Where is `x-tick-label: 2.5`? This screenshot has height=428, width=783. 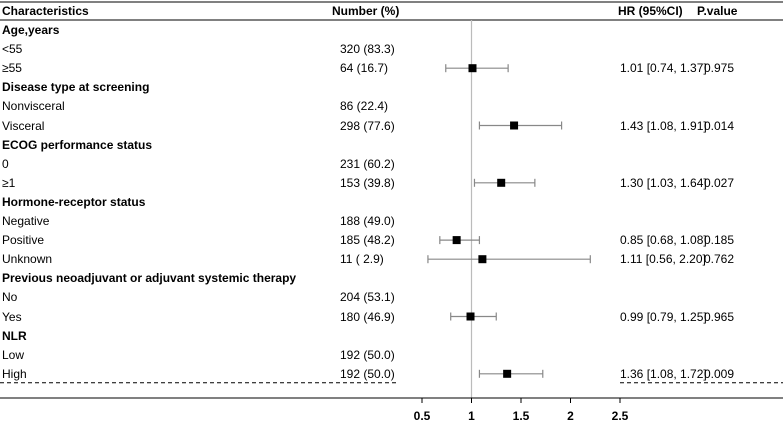
x-tick-label: 2.5 is located at coordinates (620, 416).